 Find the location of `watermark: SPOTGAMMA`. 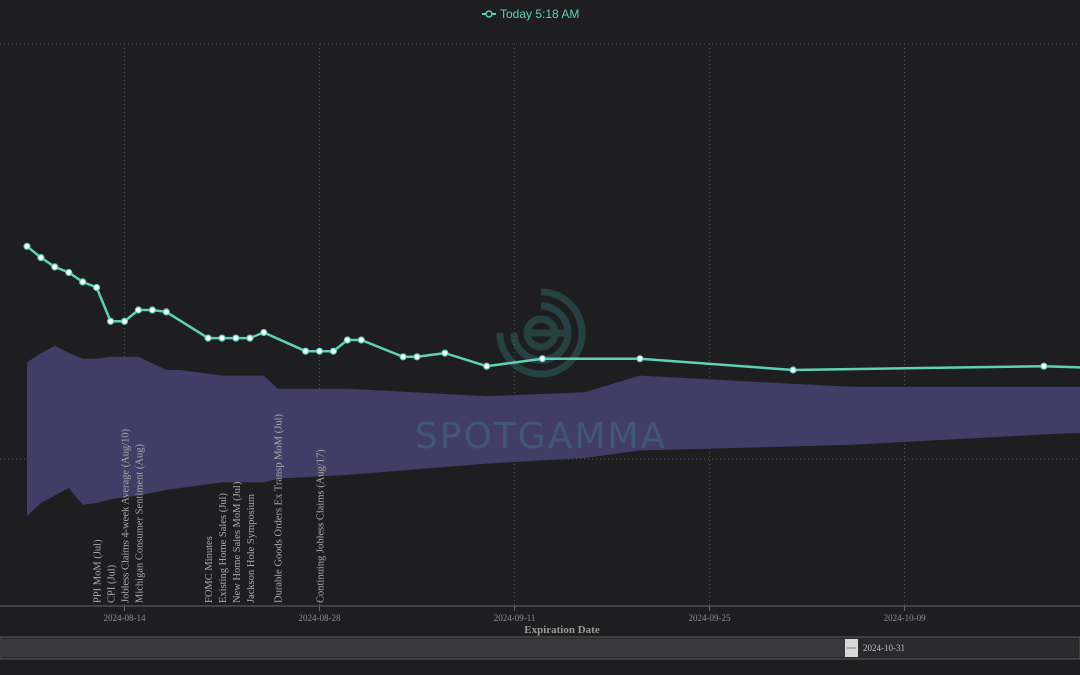

watermark: SPOTGAMMA is located at coordinates (541, 372).